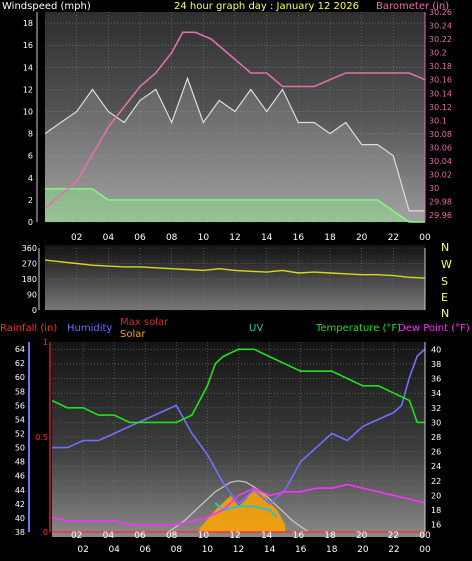  I want to click on baro-y-tick-30.16: 30.16, so click(440, 80).